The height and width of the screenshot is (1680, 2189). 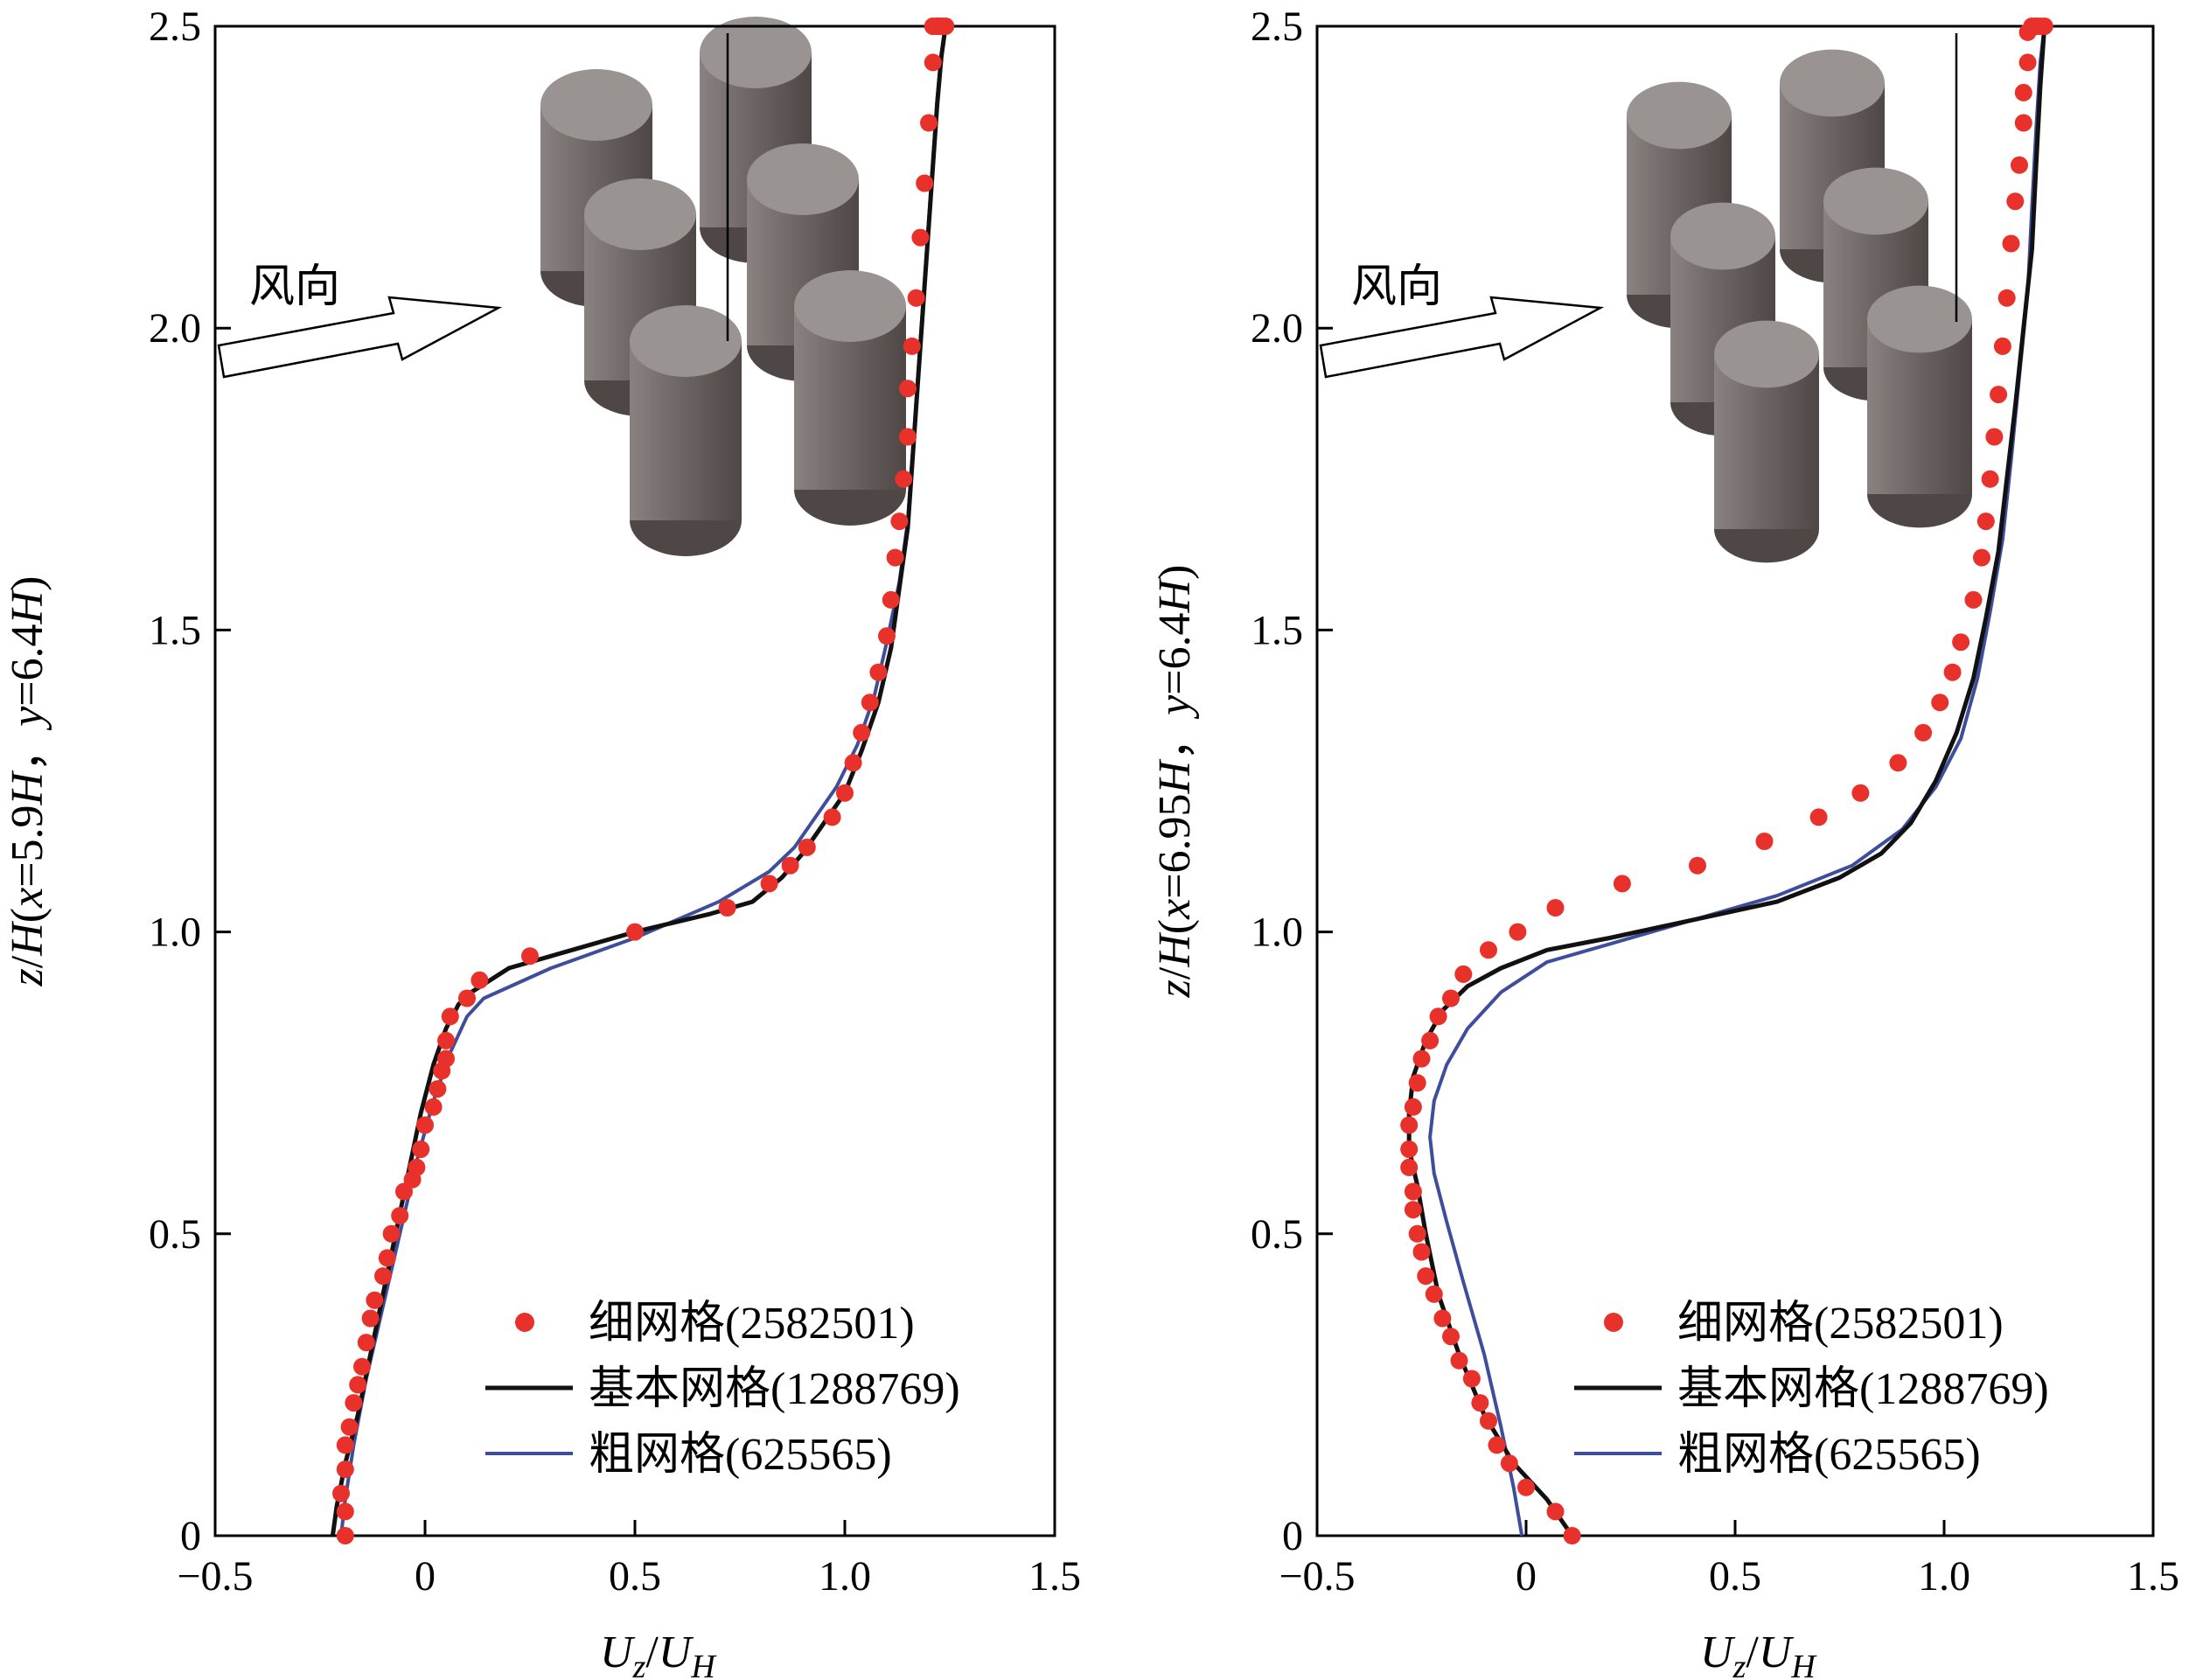 I want to click on x-tick-label: −0.5, so click(x=215, y=1576).